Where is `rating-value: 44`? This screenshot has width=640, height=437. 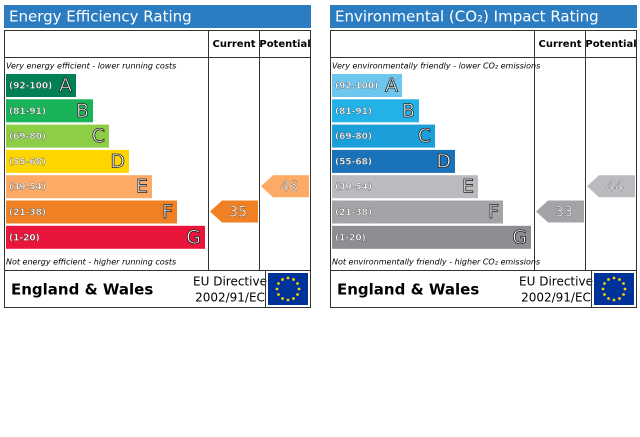 rating-value: 44 is located at coordinates (615, 187).